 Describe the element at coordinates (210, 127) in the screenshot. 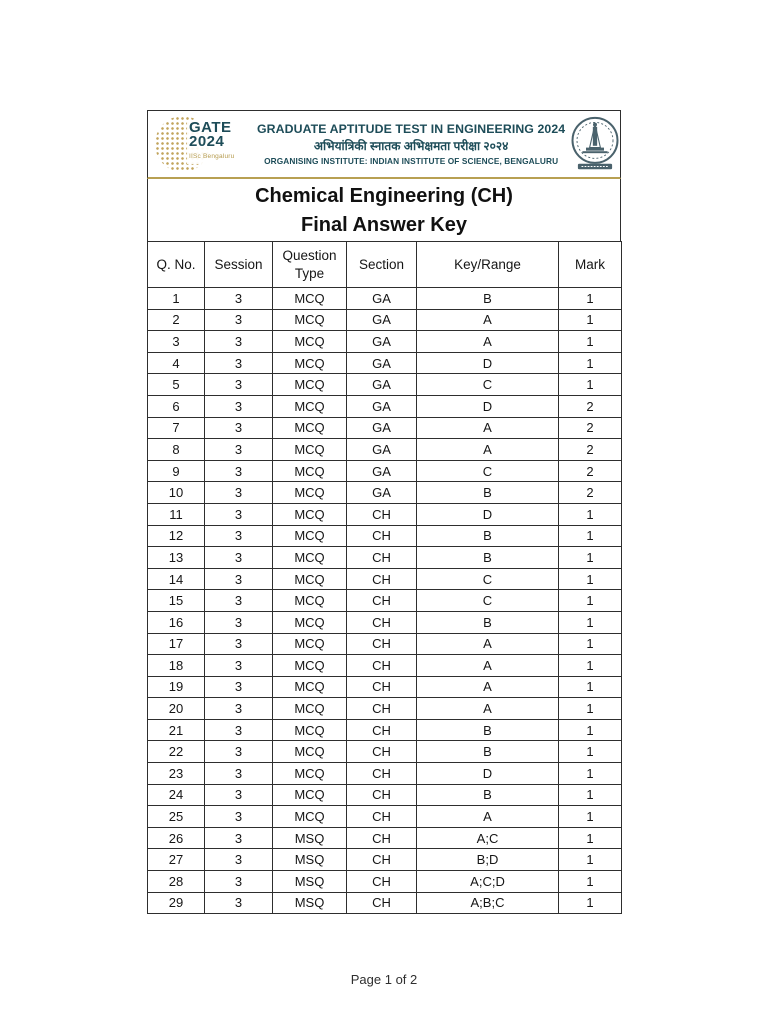

I see `gate-logo-name: GATE` at that location.